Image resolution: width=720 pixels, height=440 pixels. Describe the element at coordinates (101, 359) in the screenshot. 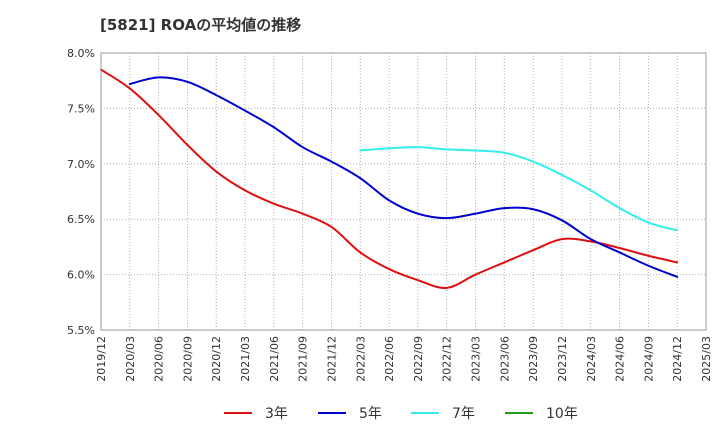

I see `x-tick-label: 2019/12` at that location.